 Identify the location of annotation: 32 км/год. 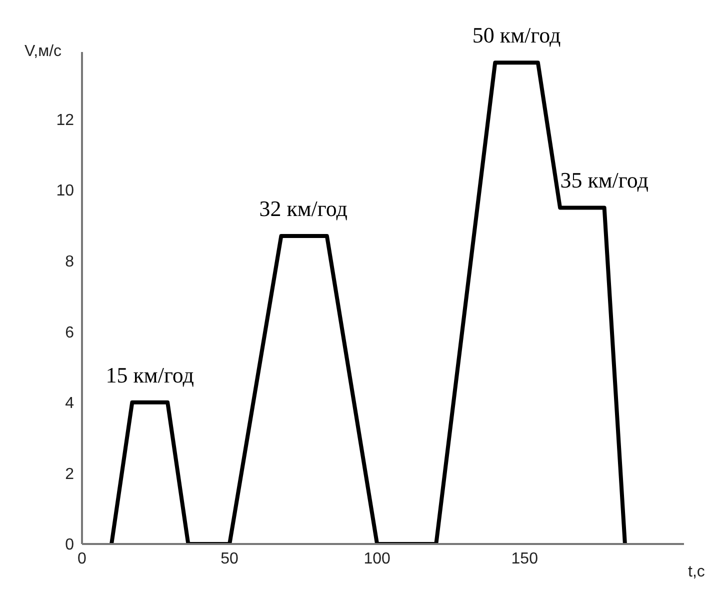
(303, 209).